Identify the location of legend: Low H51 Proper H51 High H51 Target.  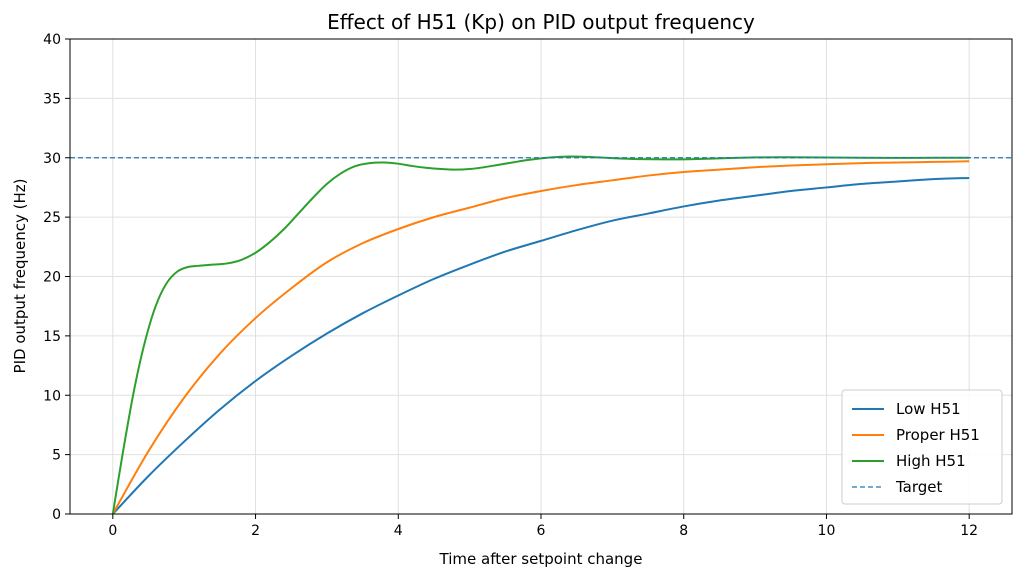
(922, 447).